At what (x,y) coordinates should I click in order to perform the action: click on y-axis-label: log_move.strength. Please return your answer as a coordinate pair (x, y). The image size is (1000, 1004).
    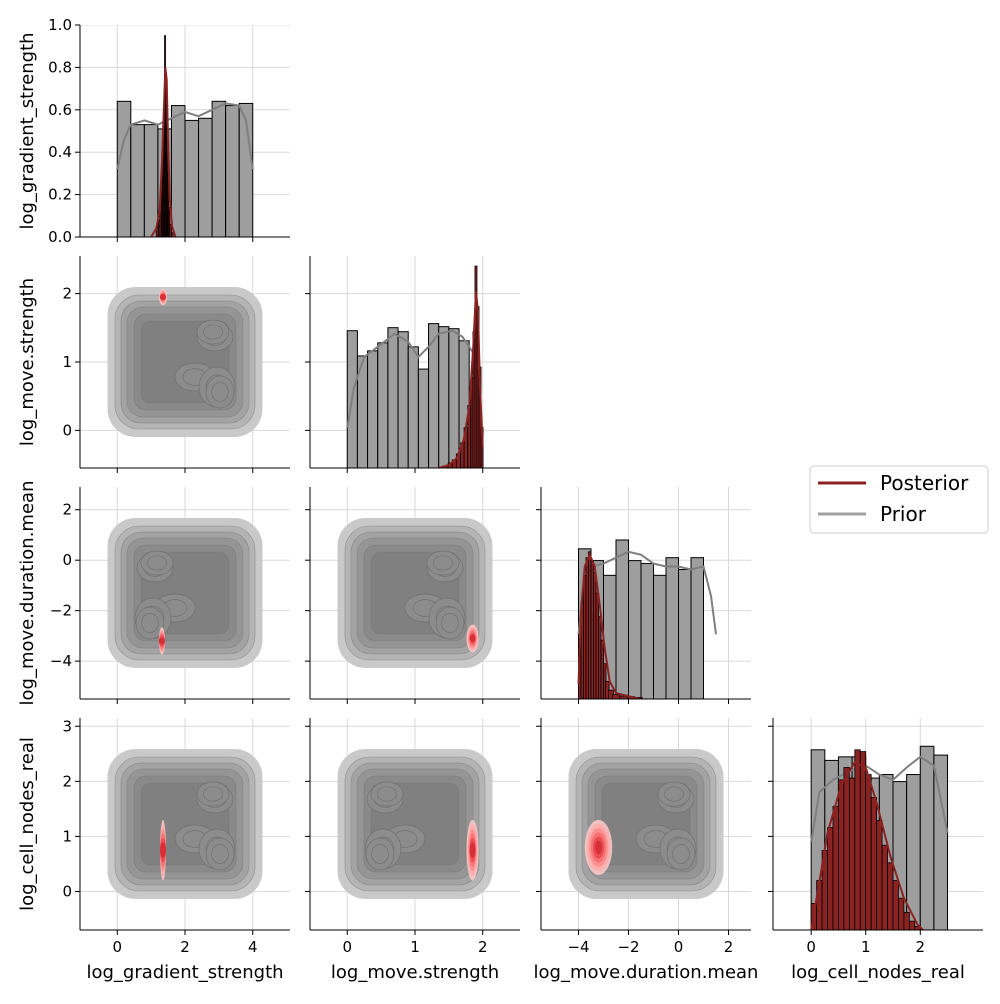
    Looking at the image, I should click on (27, 362).